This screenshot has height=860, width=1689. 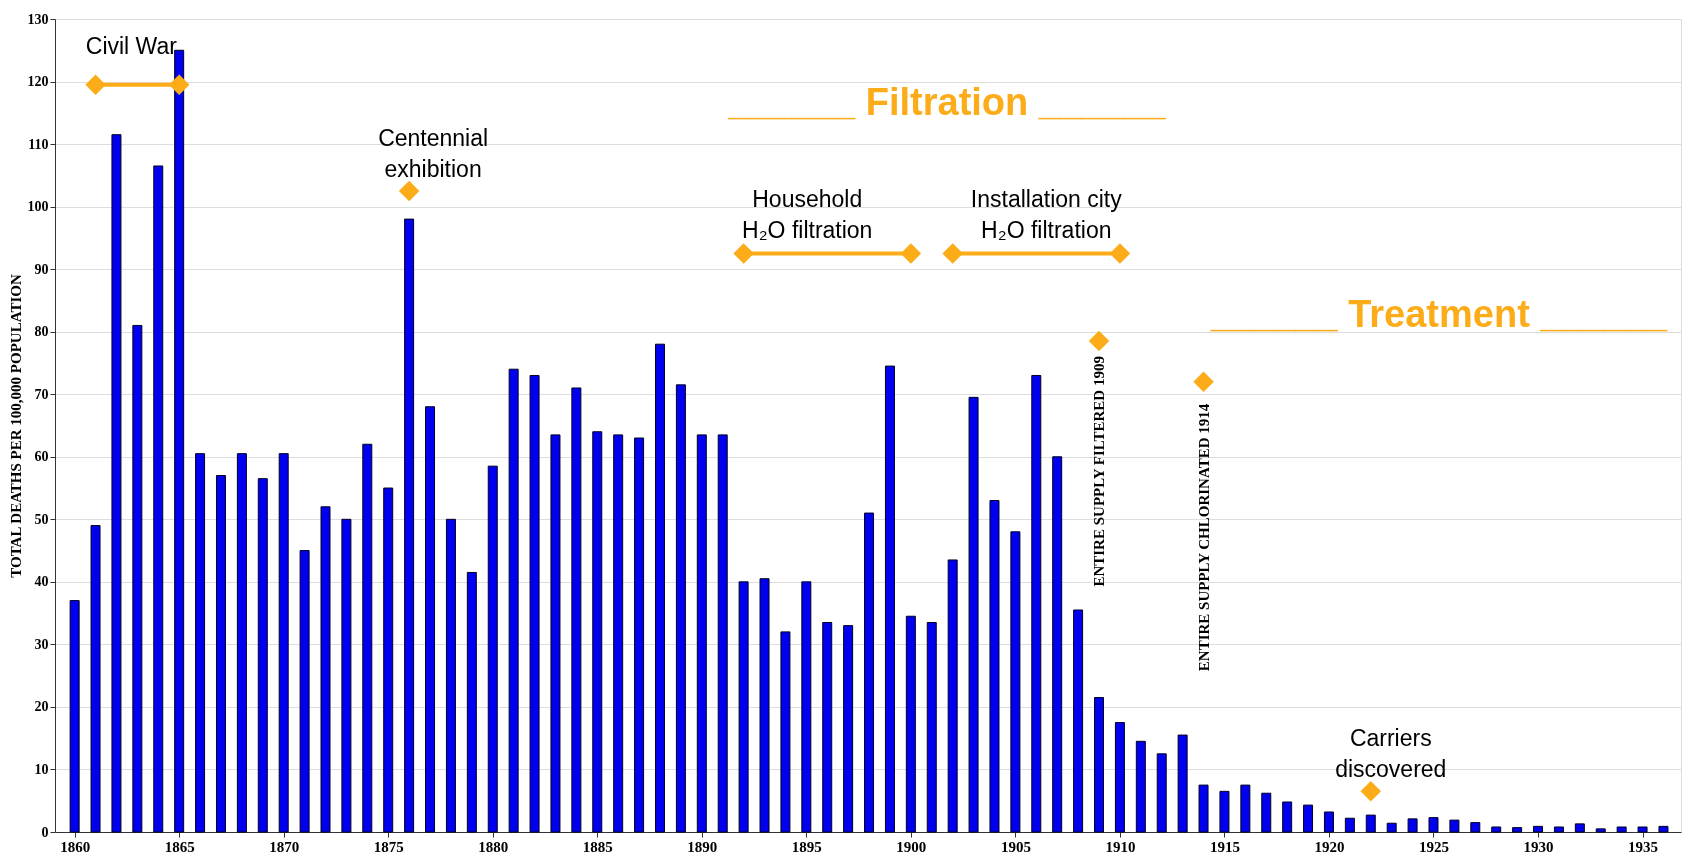 What do you see at coordinates (433, 153) in the screenshot?
I see `annotation: Centennial exhibition` at bounding box center [433, 153].